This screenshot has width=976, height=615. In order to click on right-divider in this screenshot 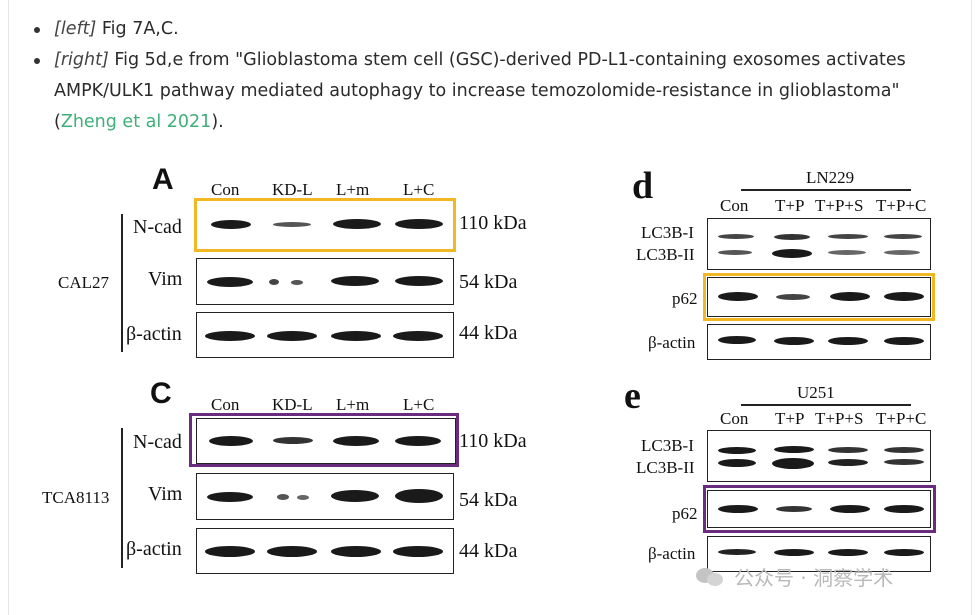, I will do `click(971, 307)`.